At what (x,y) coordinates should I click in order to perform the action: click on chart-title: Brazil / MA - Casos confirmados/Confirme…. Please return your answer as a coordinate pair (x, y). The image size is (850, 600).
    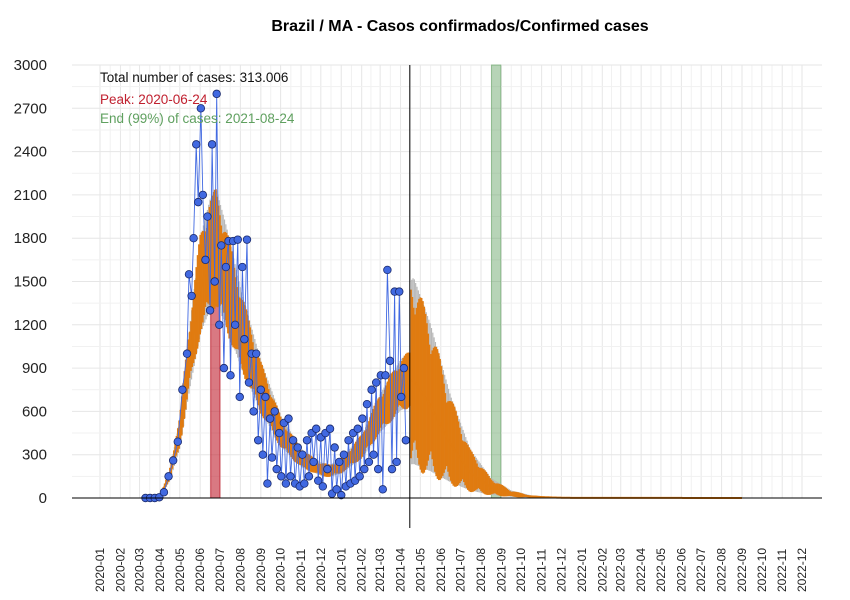
    Looking at the image, I should click on (459, 26).